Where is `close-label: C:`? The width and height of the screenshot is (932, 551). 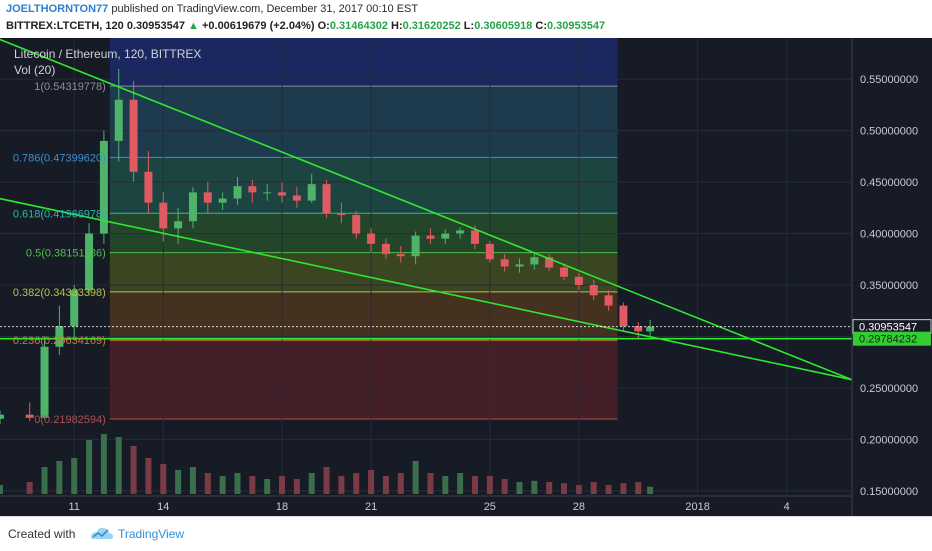 close-label: C: is located at coordinates (541, 26).